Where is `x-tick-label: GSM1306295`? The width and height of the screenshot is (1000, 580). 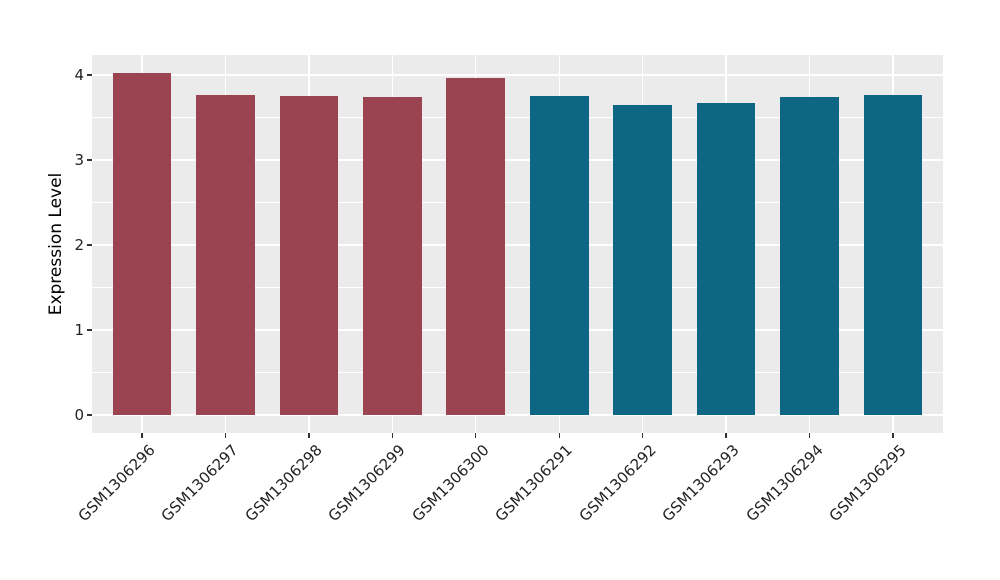
x-tick-label: GSM1306295 is located at coordinates (867, 483).